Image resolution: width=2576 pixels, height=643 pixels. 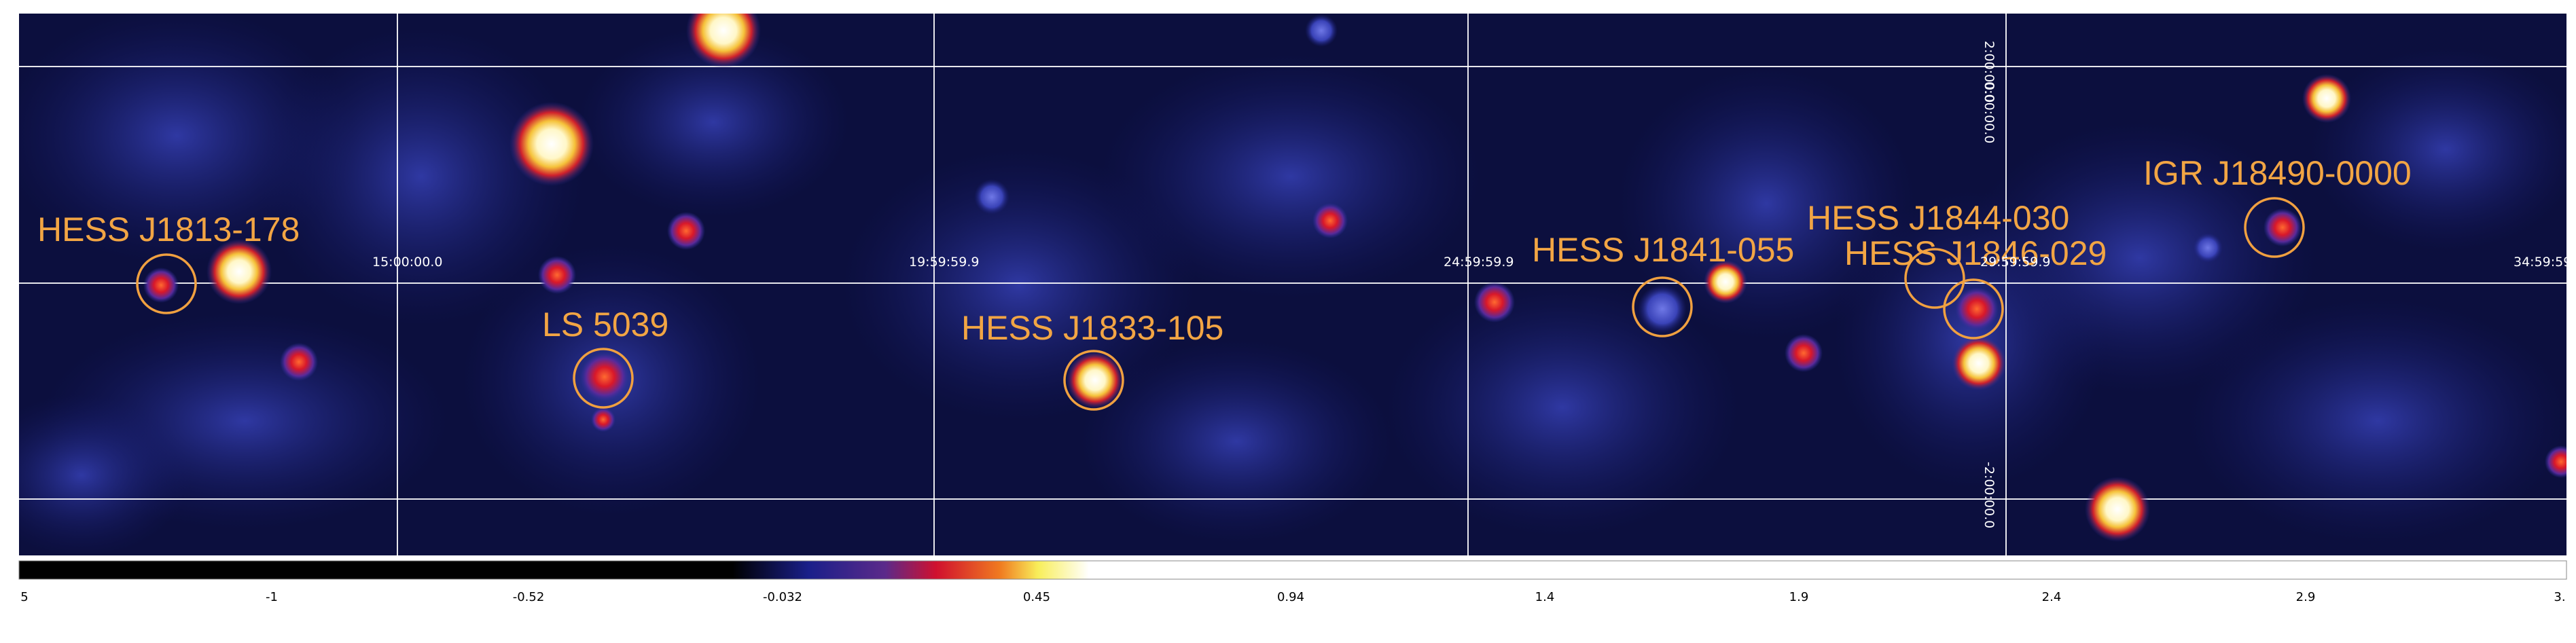 What do you see at coordinates (168, 229) in the screenshot?
I see `source-label: HESS J1813-178` at bounding box center [168, 229].